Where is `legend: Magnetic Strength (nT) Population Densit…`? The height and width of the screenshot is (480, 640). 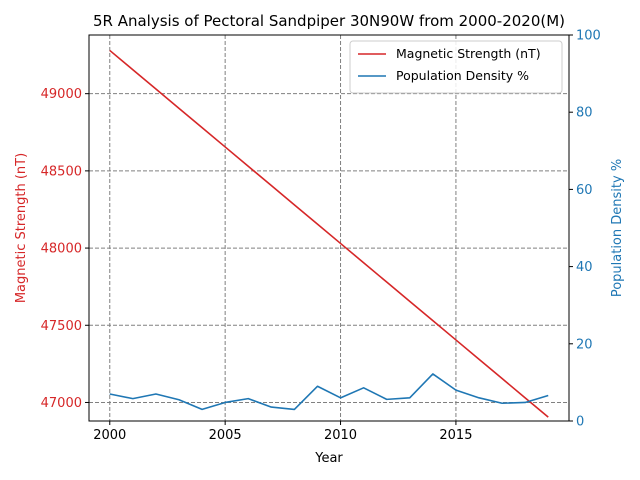 legend: Magnetic Strength (nT) Population Densit… is located at coordinates (456, 67).